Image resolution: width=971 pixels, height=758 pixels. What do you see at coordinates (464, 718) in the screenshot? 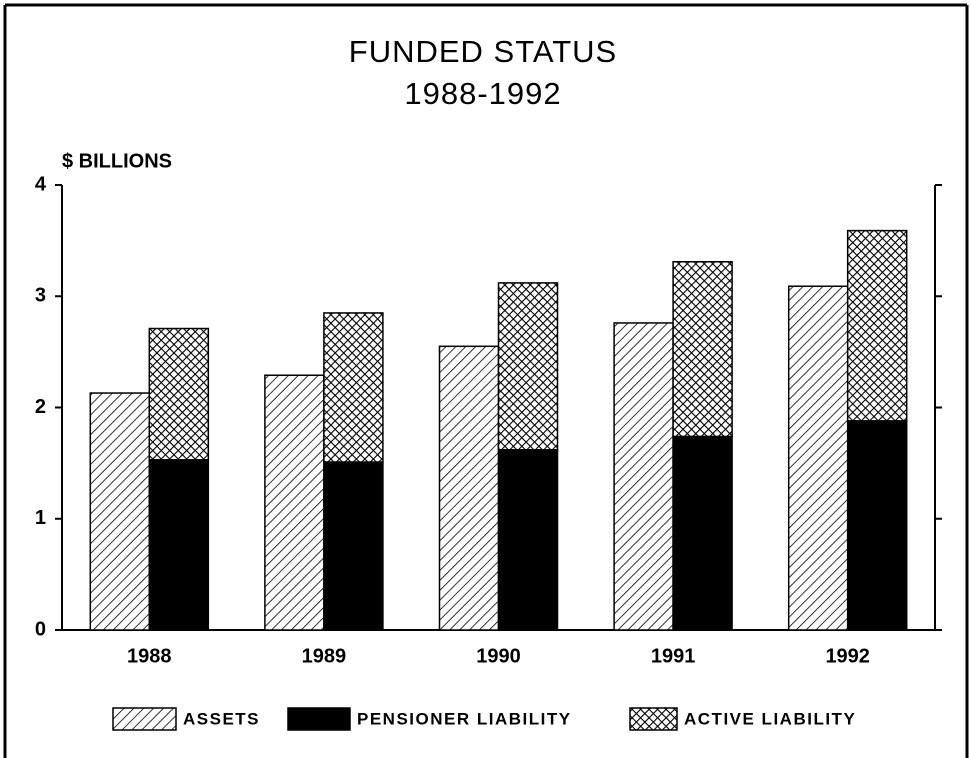
I see `legend-label: PENSIONER LIABILITY` at bounding box center [464, 718].